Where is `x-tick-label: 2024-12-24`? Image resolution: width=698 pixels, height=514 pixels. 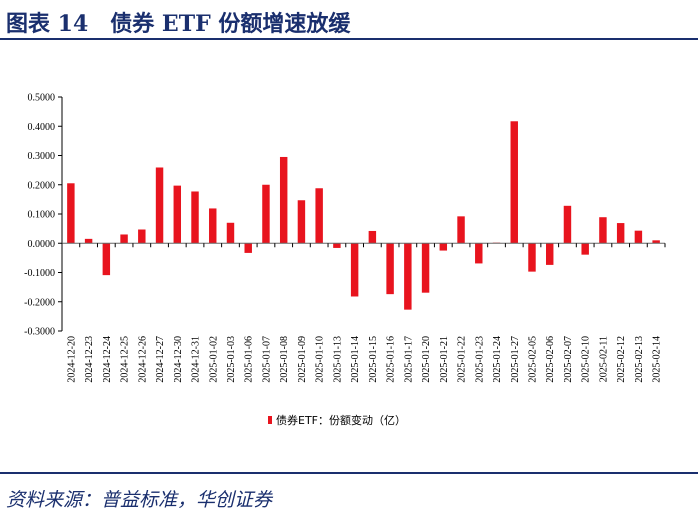
x-tick-label: 2024-12-24 is located at coordinates (107, 359).